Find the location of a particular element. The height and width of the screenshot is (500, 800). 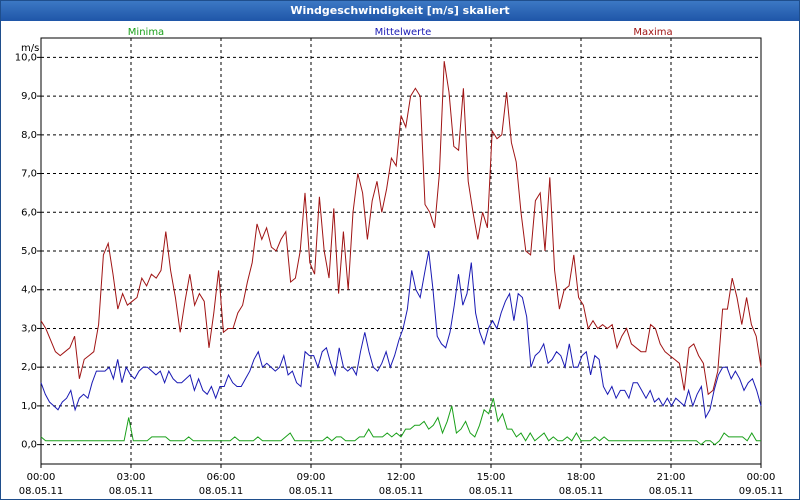

series-line-minima is located at coordinates (400, 422).